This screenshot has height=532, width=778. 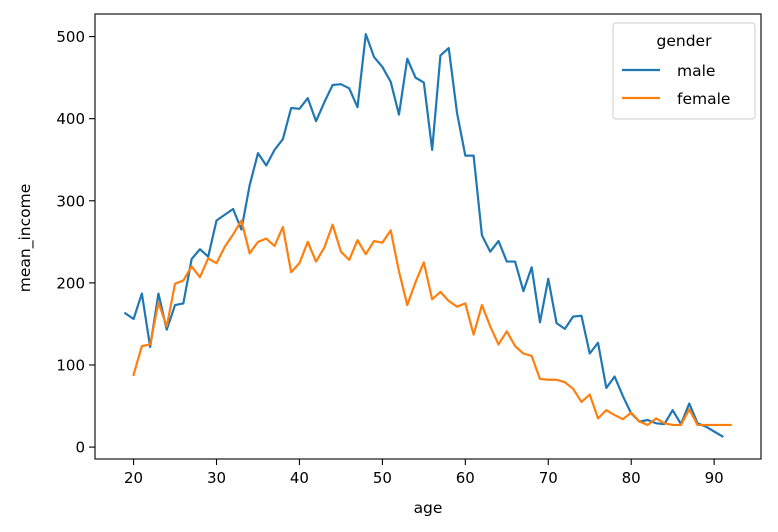 What do you see at coordinates (465, 478) in the screenshot?
I see `x-tick-label: 60` at bounding box center [465, 478].